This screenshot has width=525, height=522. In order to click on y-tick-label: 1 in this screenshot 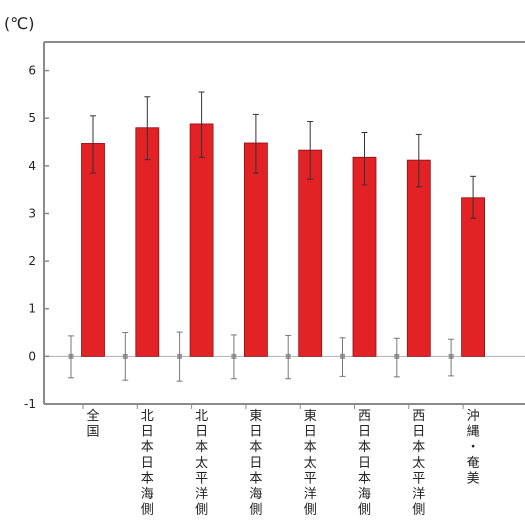, I will do `click(32, 309)`.